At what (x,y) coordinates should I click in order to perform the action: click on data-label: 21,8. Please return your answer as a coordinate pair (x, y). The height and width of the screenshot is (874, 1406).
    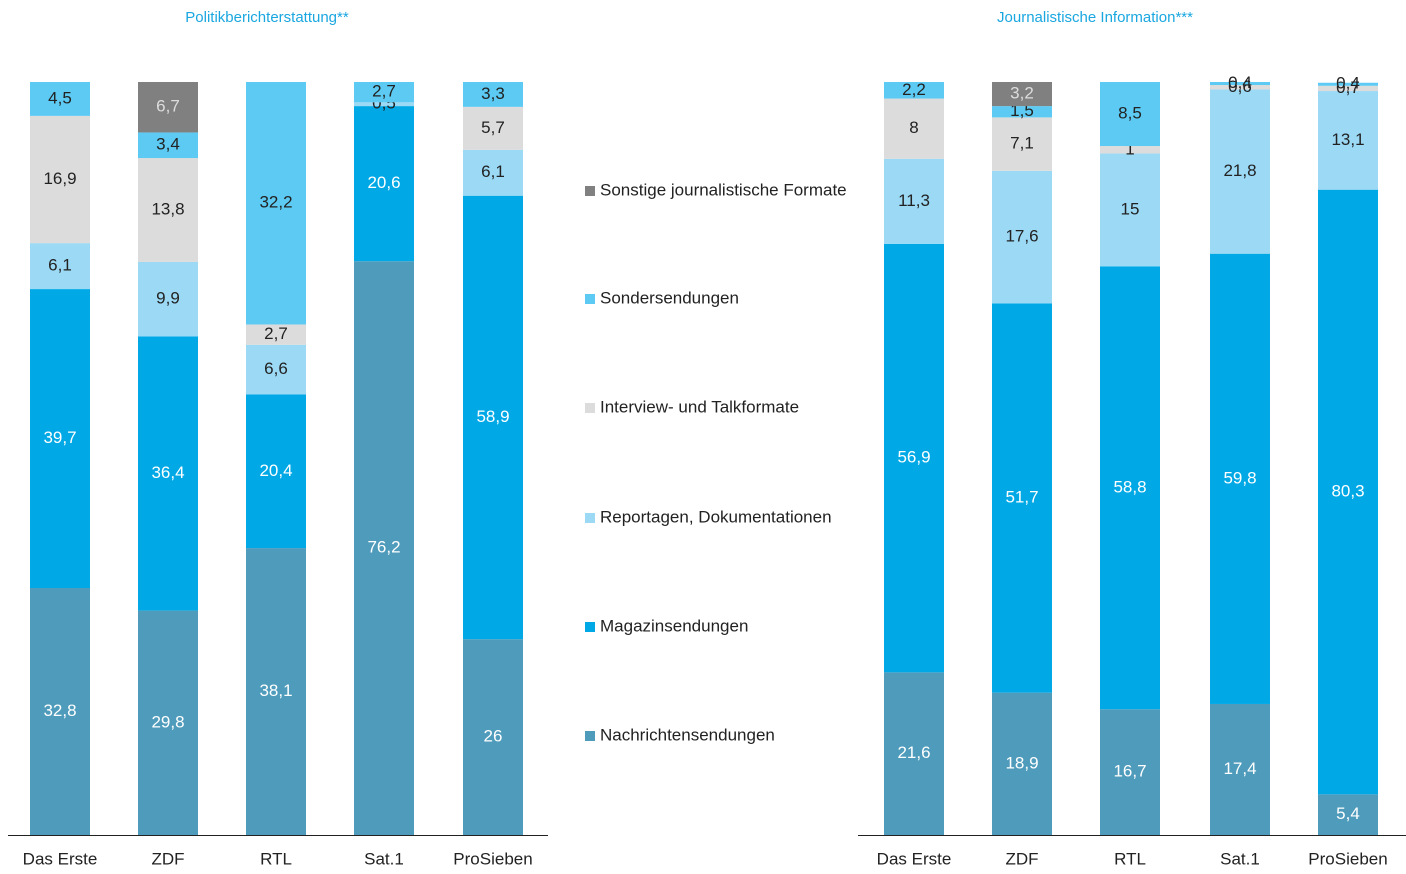
    Looking at the image, I should click on (1239, 170).